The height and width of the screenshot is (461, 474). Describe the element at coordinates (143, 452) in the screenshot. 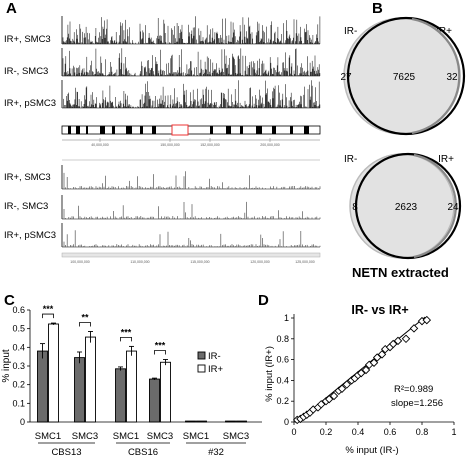

I see `group-label: CBS16` at that location.